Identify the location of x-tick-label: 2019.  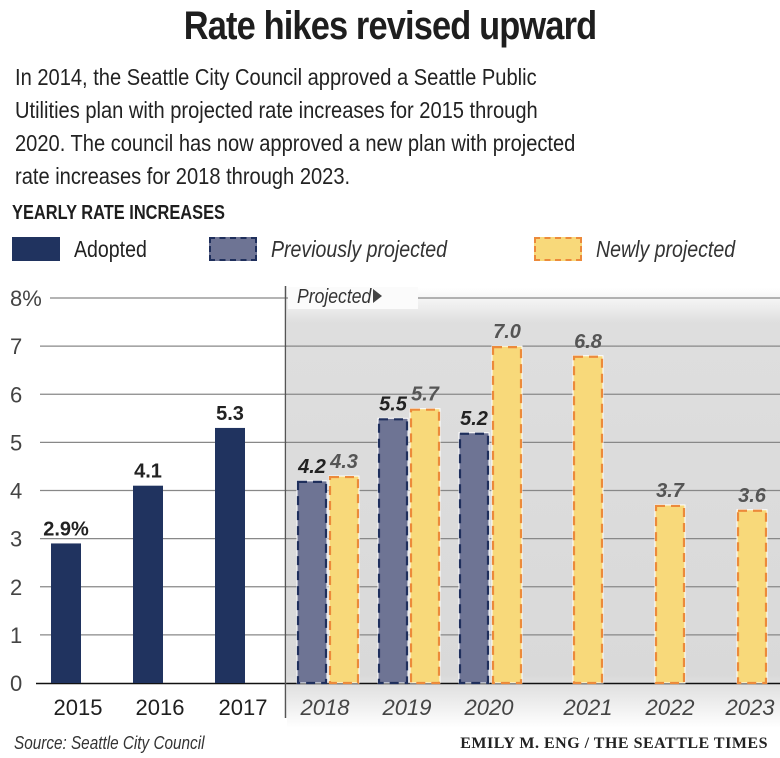
(407, 707).